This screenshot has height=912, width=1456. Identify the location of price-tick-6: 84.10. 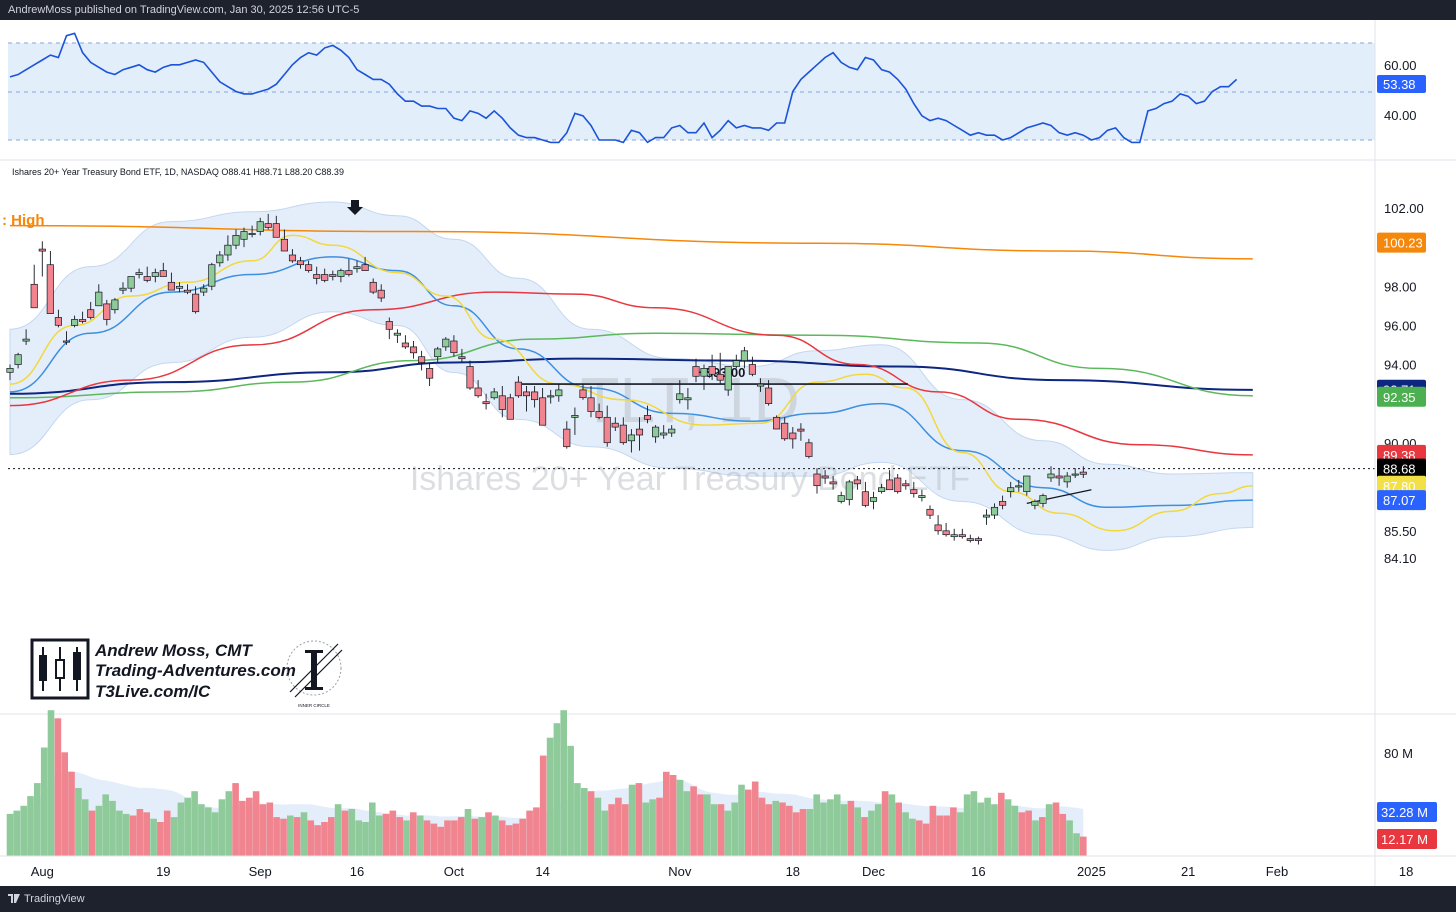
(1400, 558).